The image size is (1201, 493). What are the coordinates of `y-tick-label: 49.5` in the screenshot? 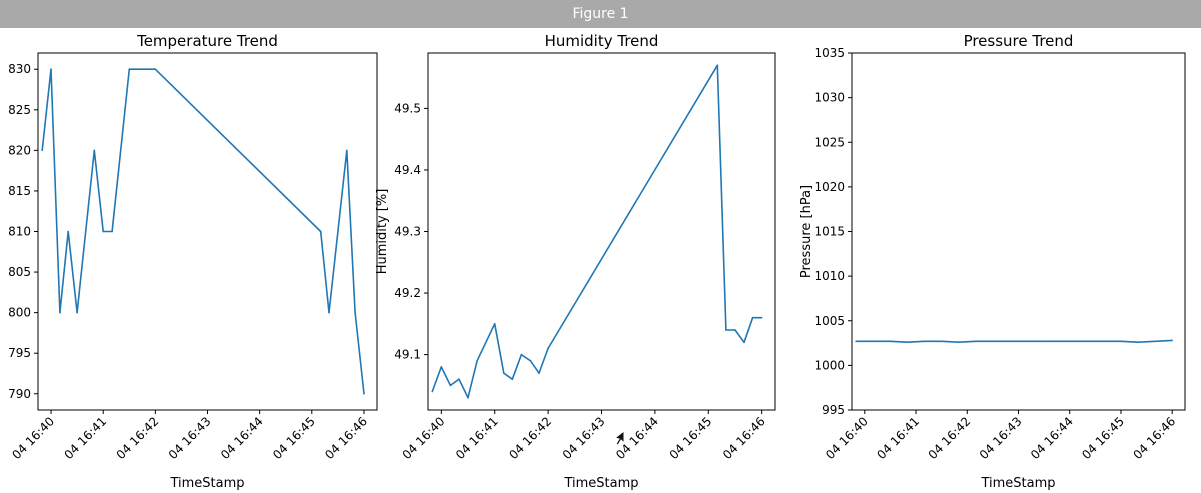 It's located at (407, 108).